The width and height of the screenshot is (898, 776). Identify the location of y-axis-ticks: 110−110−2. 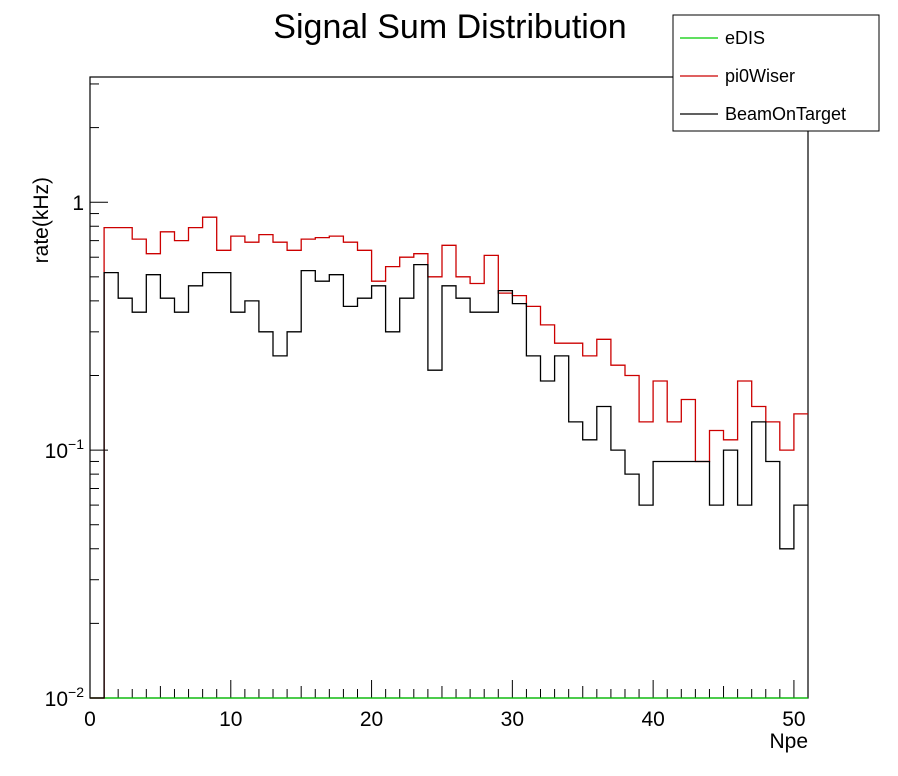
(76, 397).